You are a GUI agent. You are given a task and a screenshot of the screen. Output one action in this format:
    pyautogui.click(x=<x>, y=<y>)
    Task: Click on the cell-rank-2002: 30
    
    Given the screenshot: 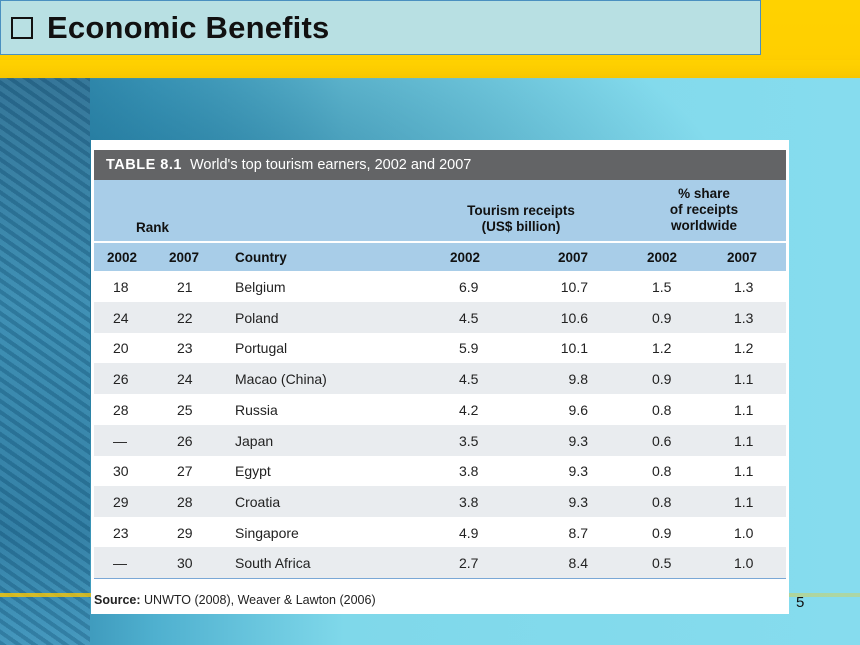 What is the action you would take?
    pyautogui.click(x=121, y=471)
    